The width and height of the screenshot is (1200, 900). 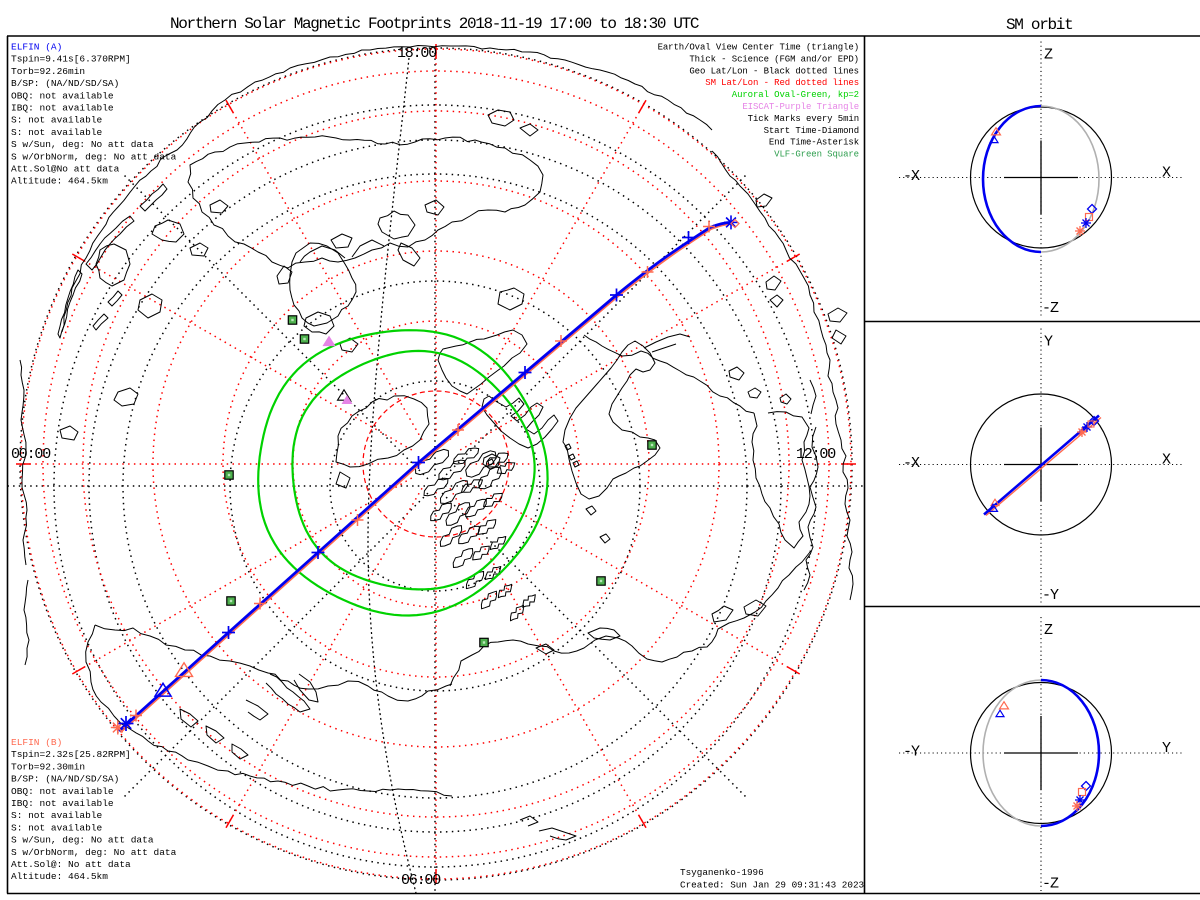 What do you see at coordinates (48, 71) in the screenshot?
I see `svg-text: Torb=92.26min` at bounding box center [48, 71].